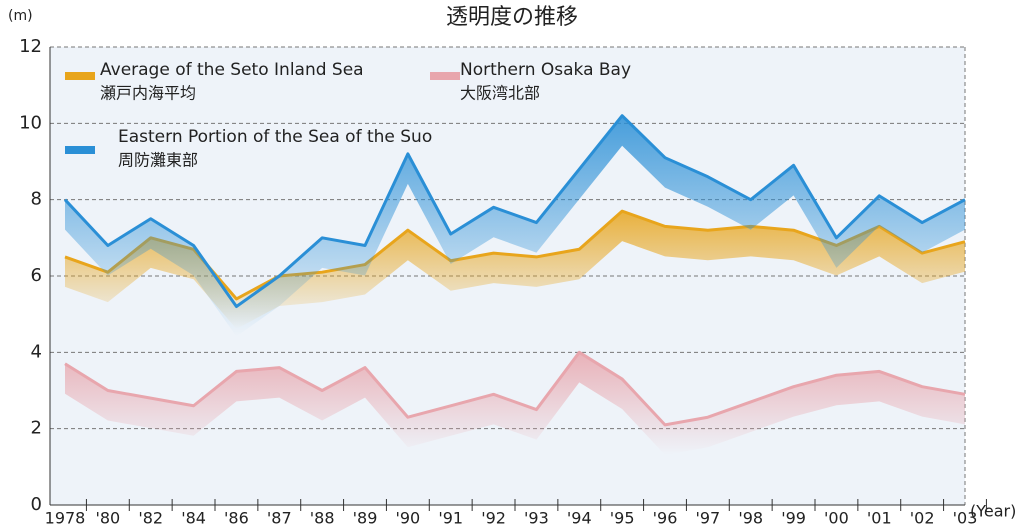  What do you see at coordinates (107, 517) in the screenshot?
I see `x-tick-label: '80` at bounding box center [107, 517].